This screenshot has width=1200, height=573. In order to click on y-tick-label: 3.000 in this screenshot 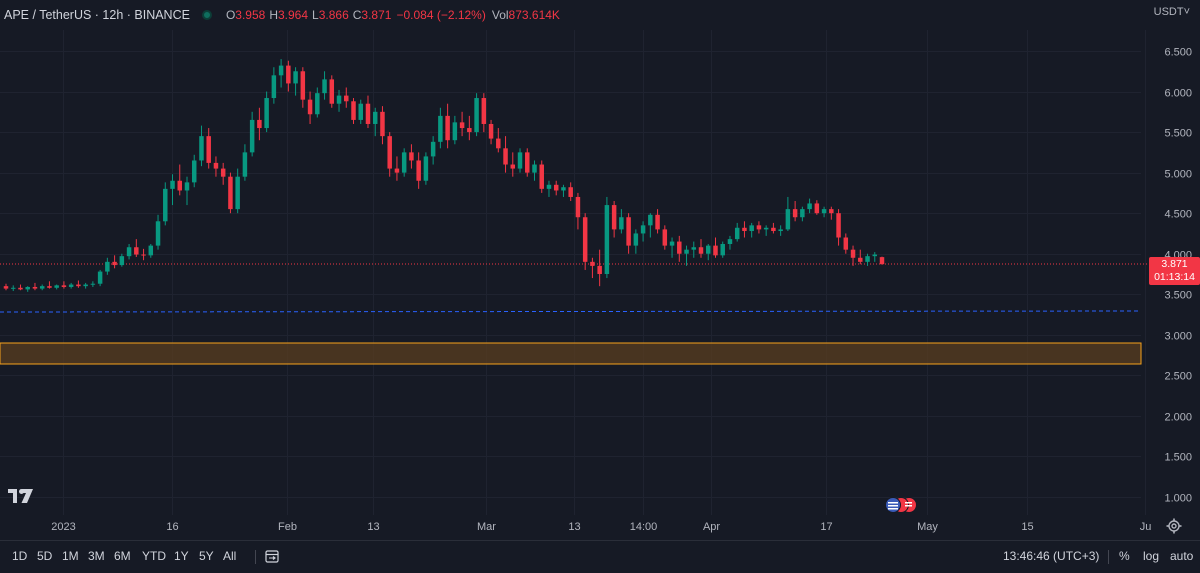, I will do `click(1178, 337)`.